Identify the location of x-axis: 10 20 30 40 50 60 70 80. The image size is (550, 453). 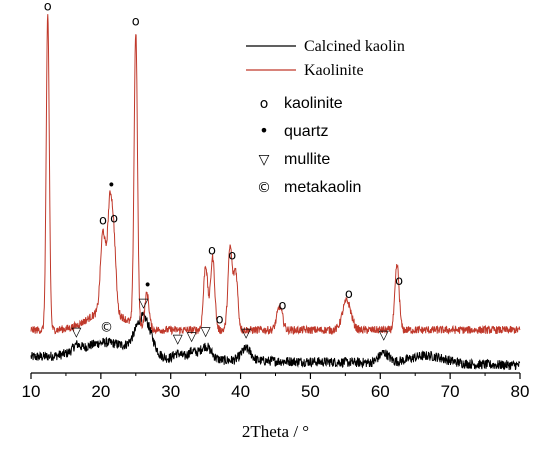
(276, 386).